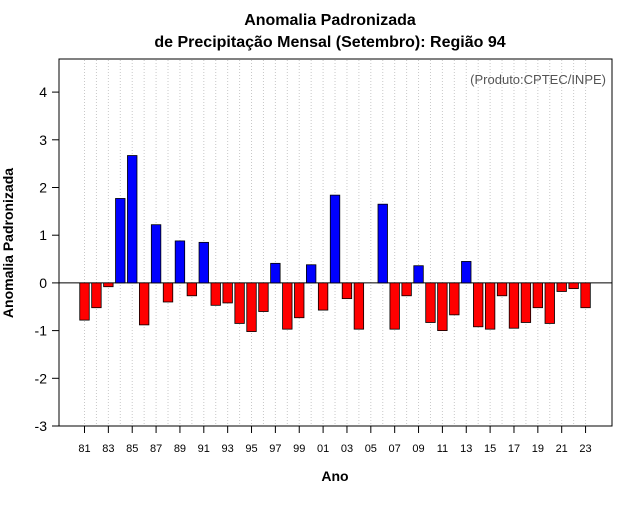 The image size is (640, 505). Describe the element at coordinates (8, 243) in the screenshot. I see `y-axis-label: Anomalia Padronizada` at that location.